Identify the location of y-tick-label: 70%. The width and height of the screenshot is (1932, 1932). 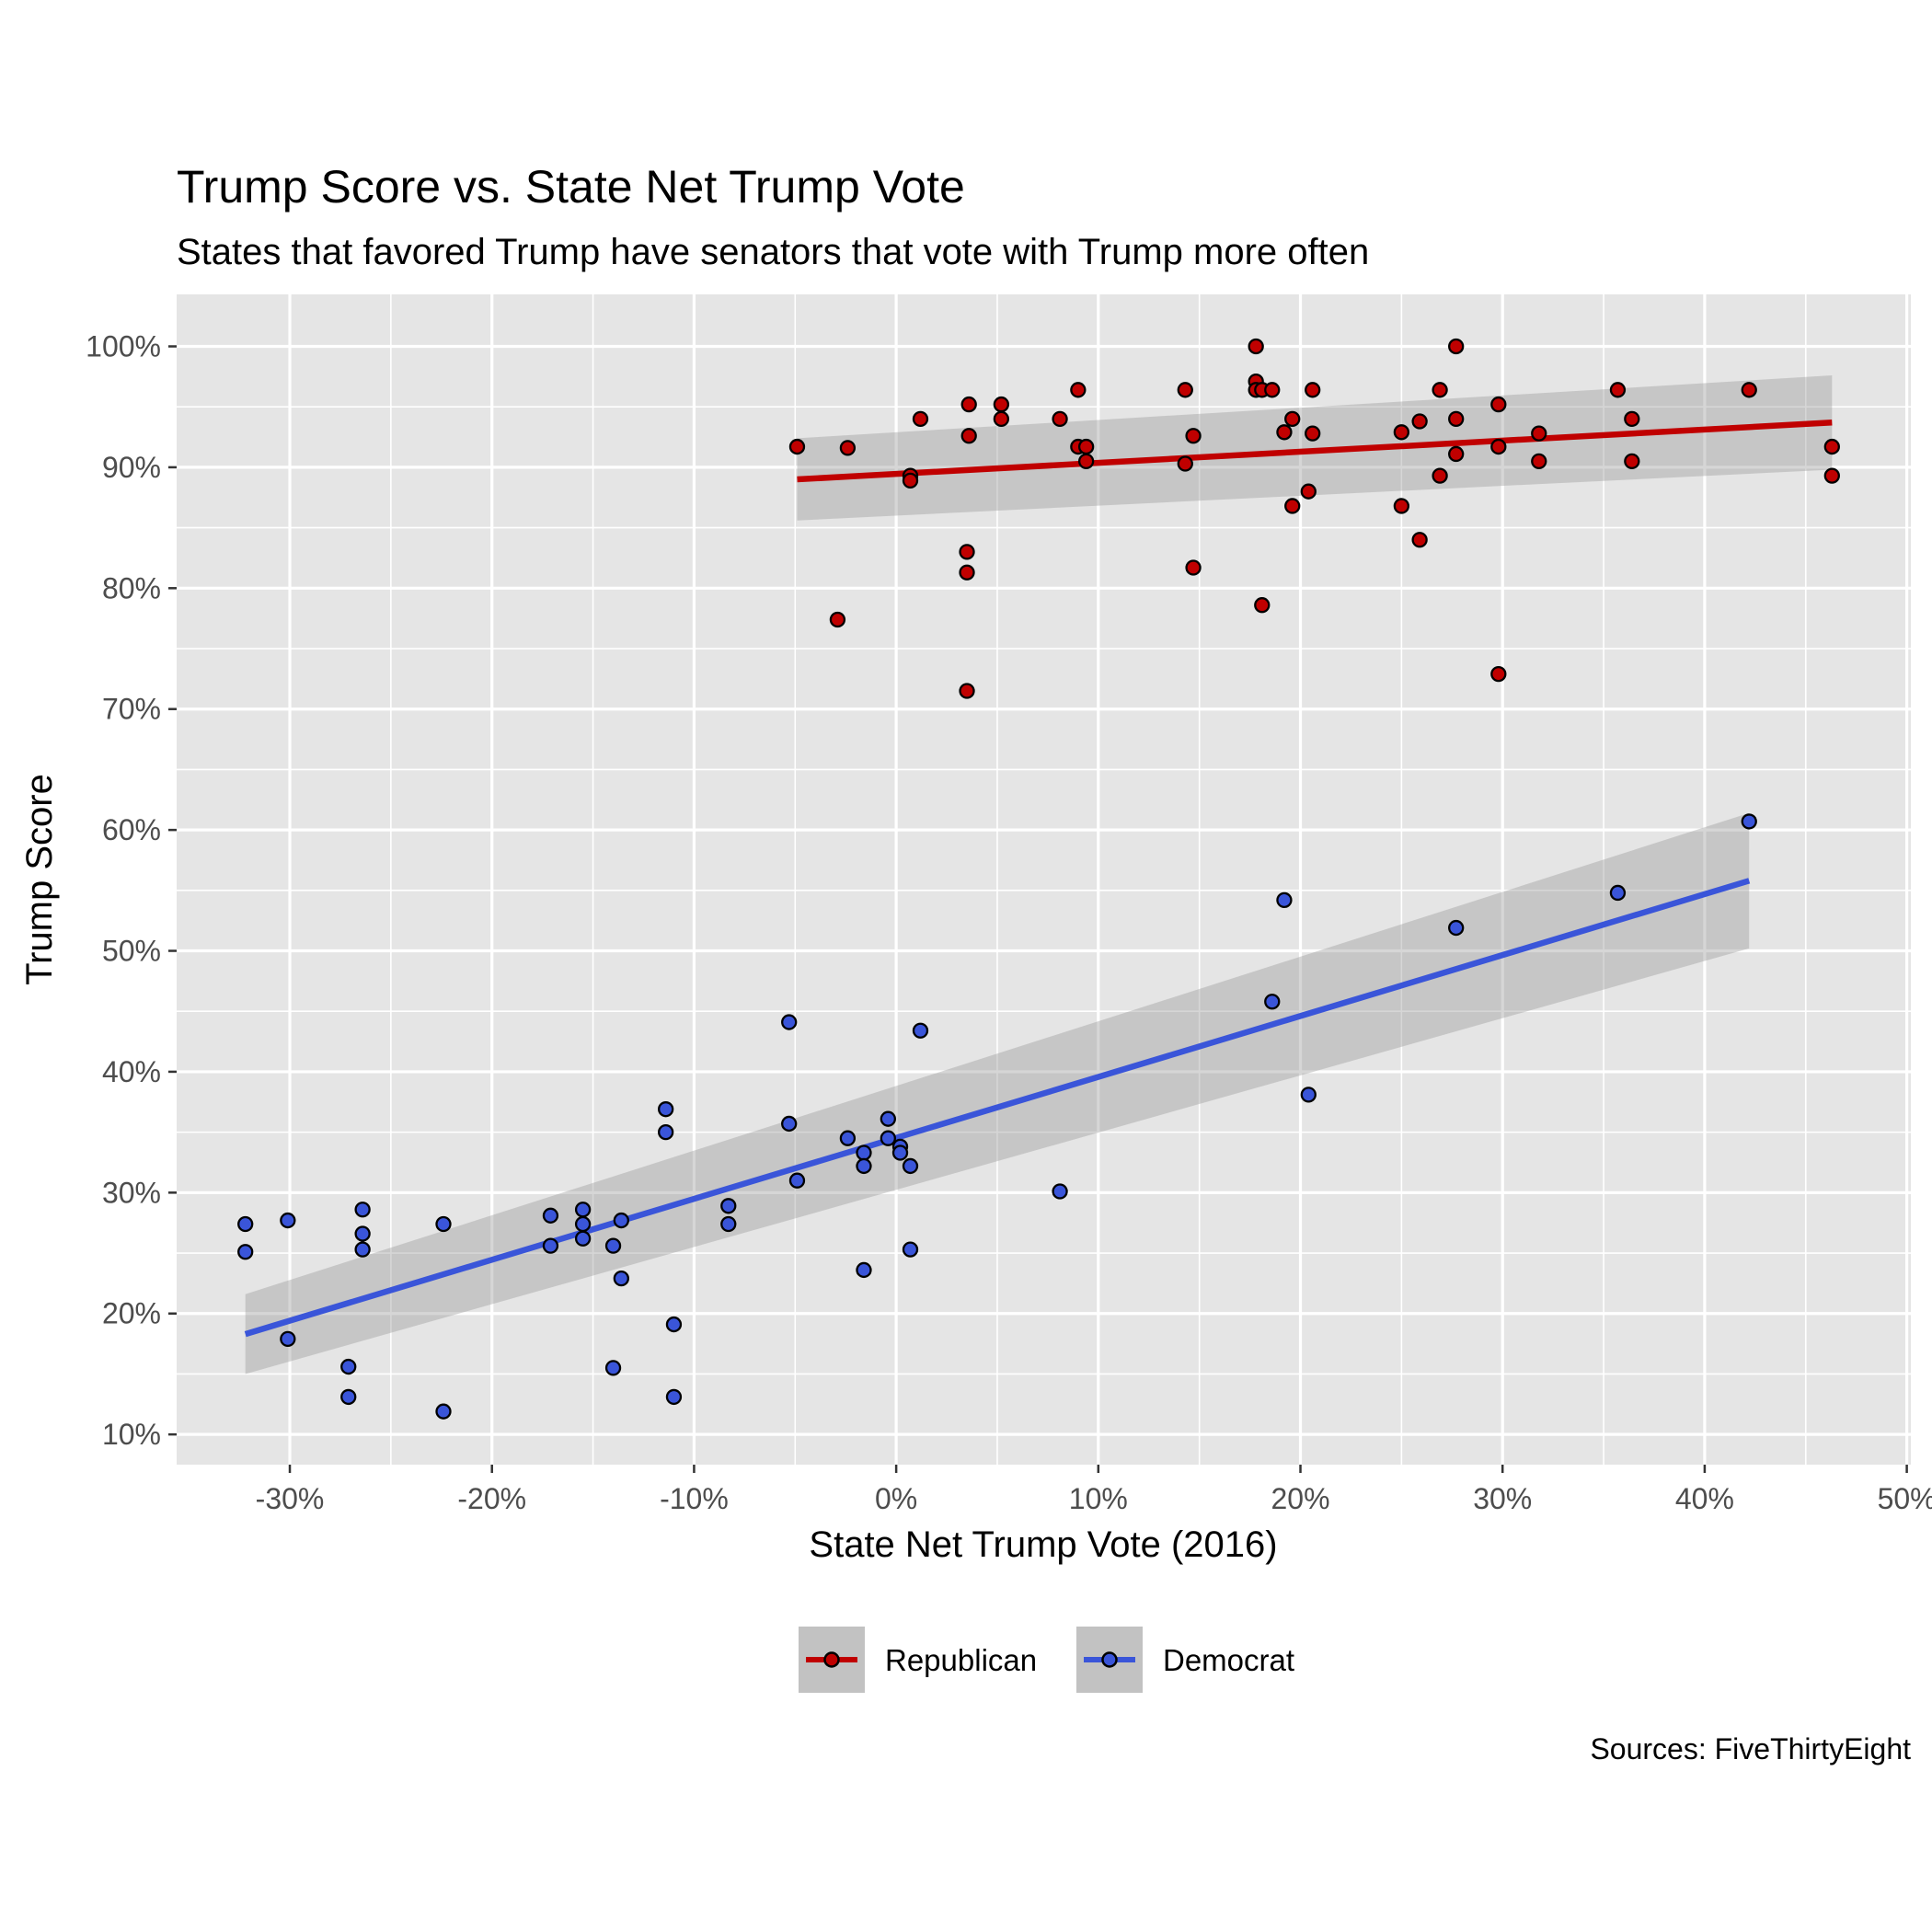
(131, 709).